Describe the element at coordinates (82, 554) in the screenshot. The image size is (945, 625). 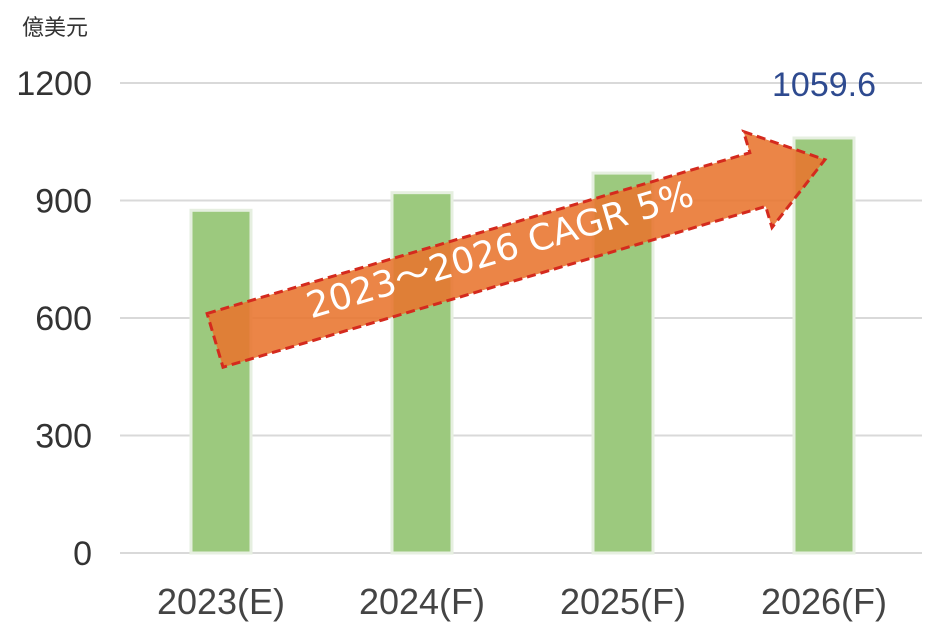
I see `y-tick-label: 0` at that location.